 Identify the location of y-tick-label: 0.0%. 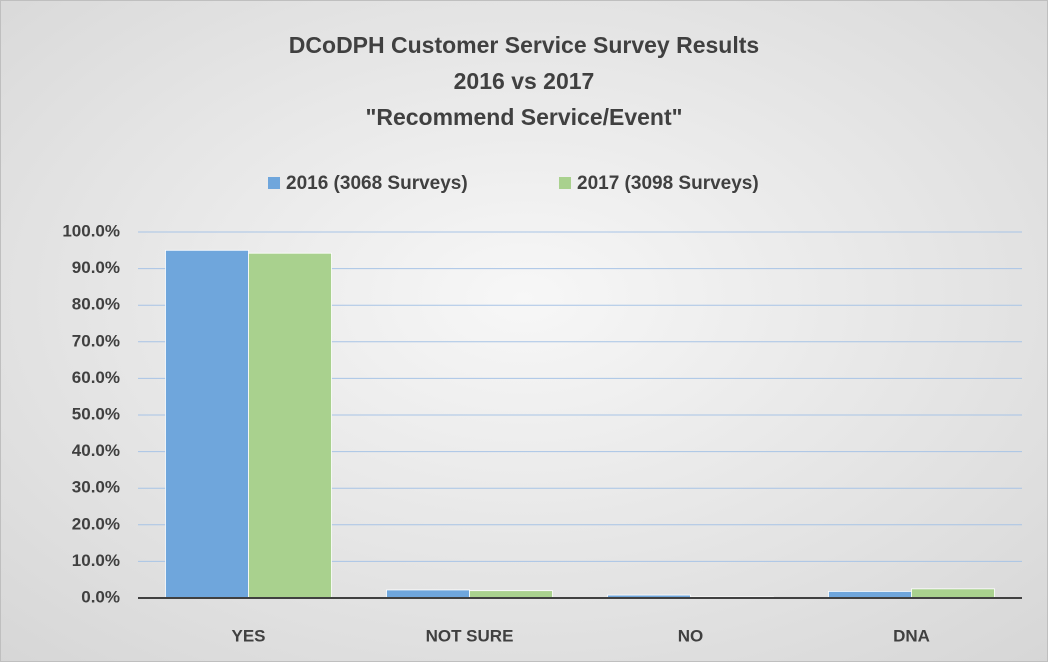
(100, 596).